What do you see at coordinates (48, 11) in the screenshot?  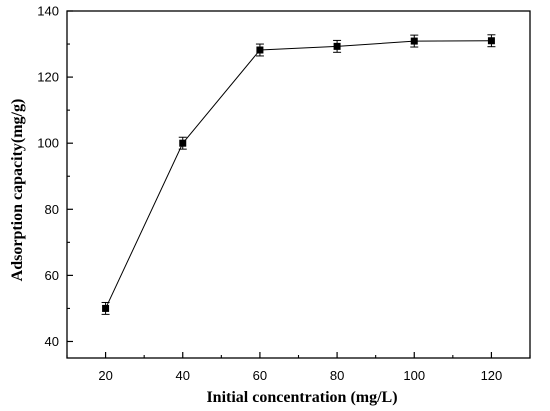 I see `y-tick-label: 140` at bounding box center [48, 11].